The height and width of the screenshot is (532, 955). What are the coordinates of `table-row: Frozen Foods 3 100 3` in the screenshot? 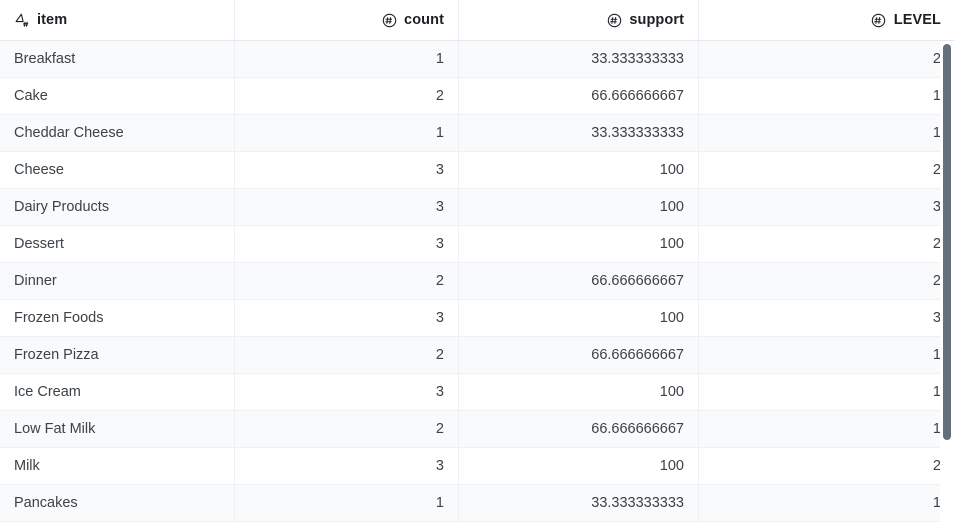 It's located at (477, 318).